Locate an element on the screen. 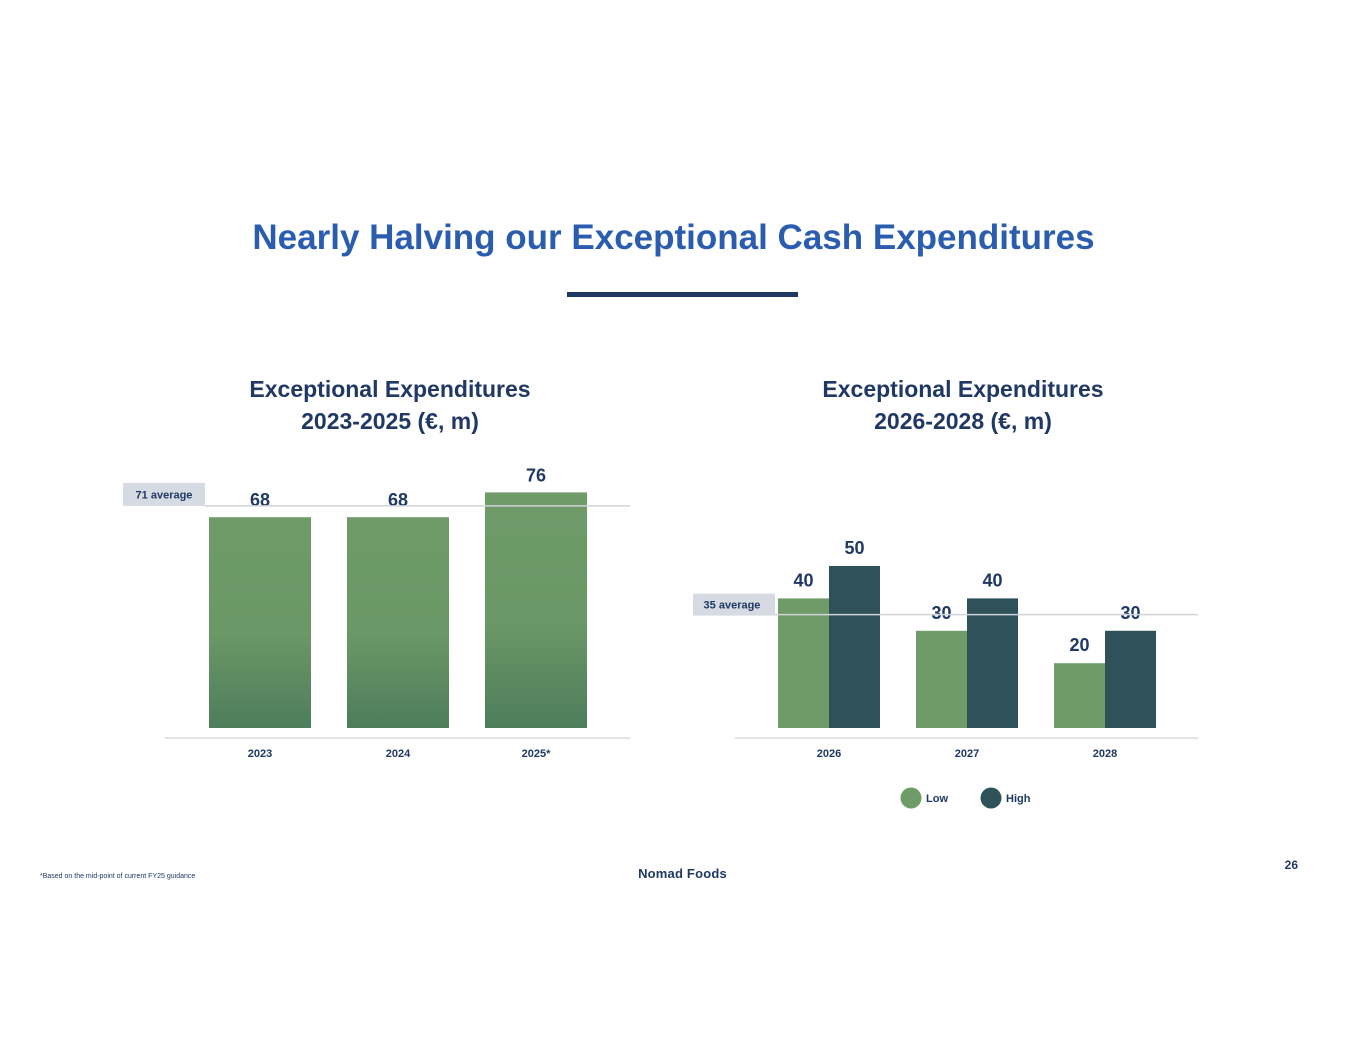  value-label-low-2026: 40 is located at coordinates (803, 580).